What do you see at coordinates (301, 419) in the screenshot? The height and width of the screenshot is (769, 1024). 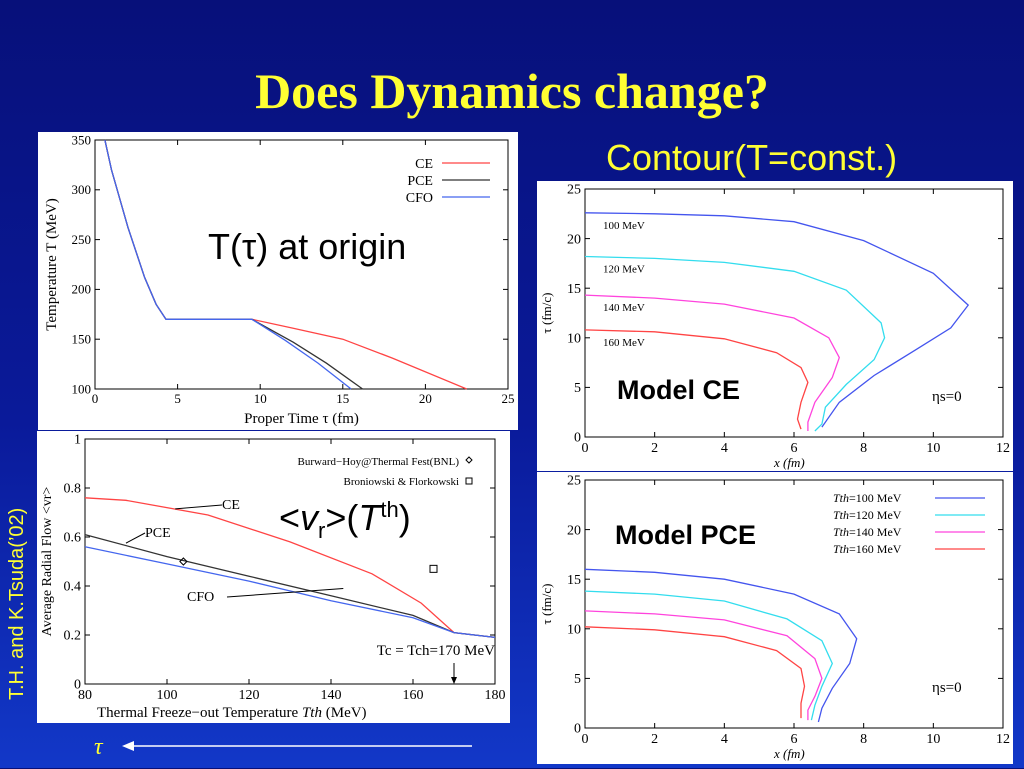 I see `x-axis-label: Proper Time τ (fm)` at bounding box center [301, 419].